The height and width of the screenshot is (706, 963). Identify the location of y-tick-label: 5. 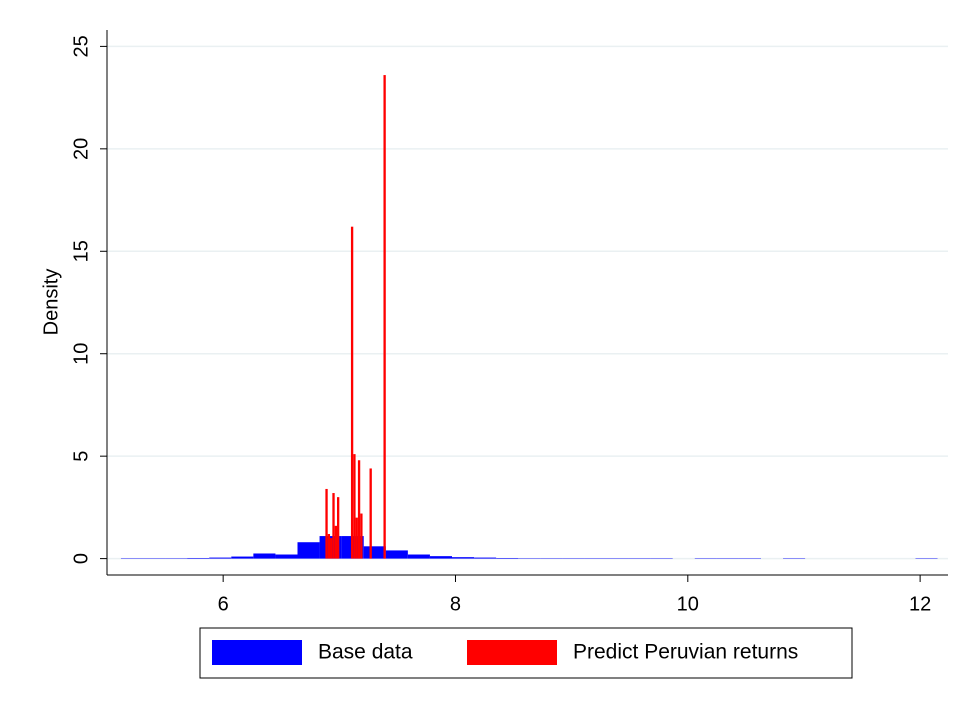
(81, 456).